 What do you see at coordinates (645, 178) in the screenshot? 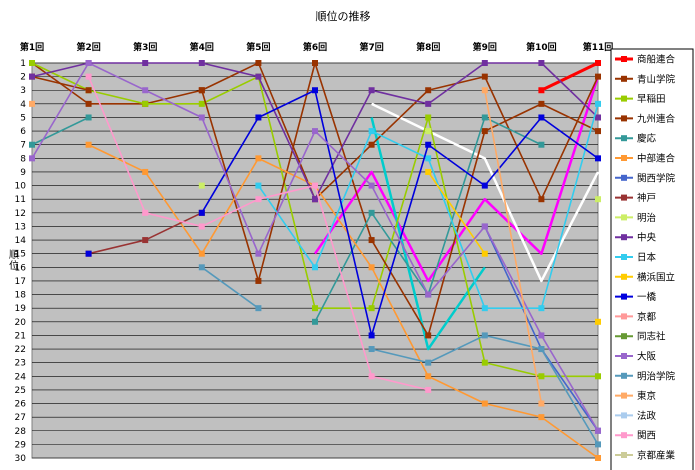
I see `legend-item: 関西学院` at bounding box center [645, 178].